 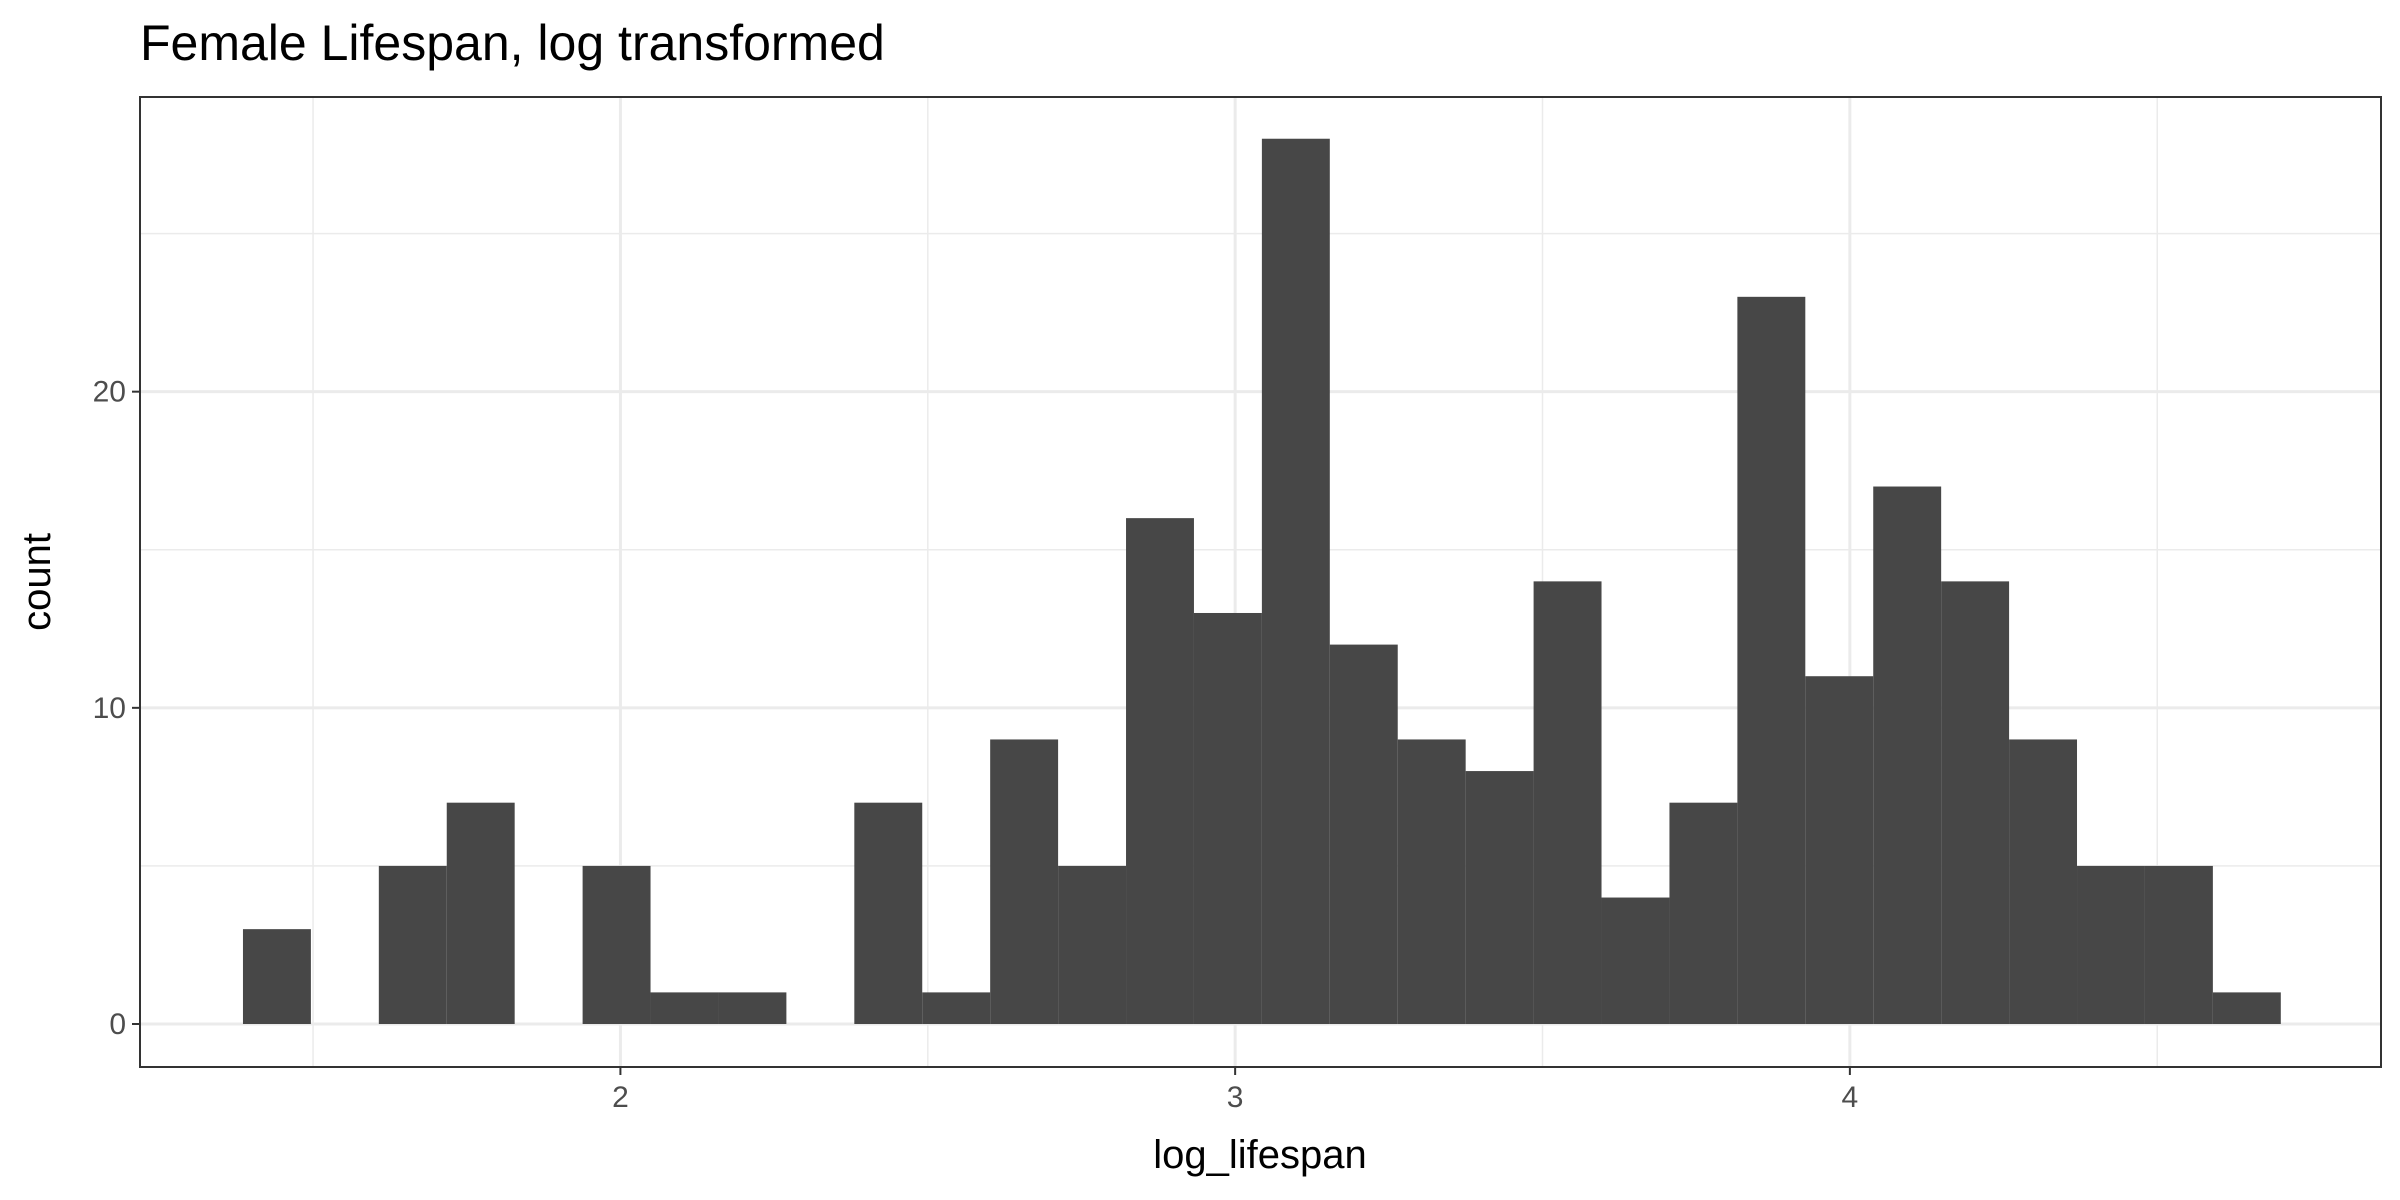 I want to click on y-tick-label: 10, so click(x=109, y=708).